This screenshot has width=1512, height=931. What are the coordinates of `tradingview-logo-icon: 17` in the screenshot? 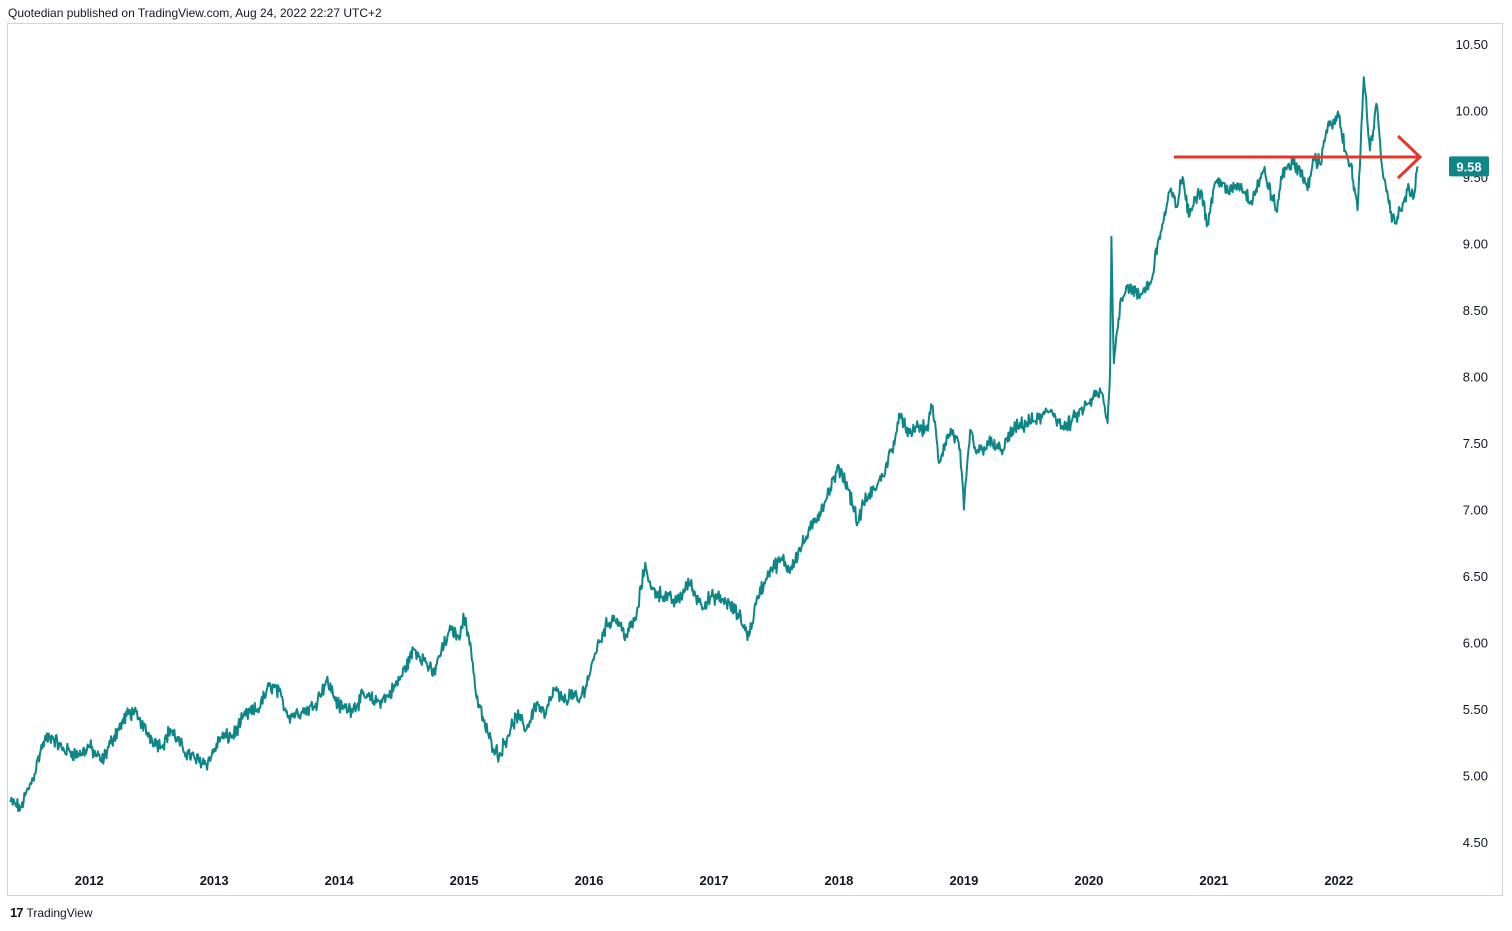 It's located at (17, 912).